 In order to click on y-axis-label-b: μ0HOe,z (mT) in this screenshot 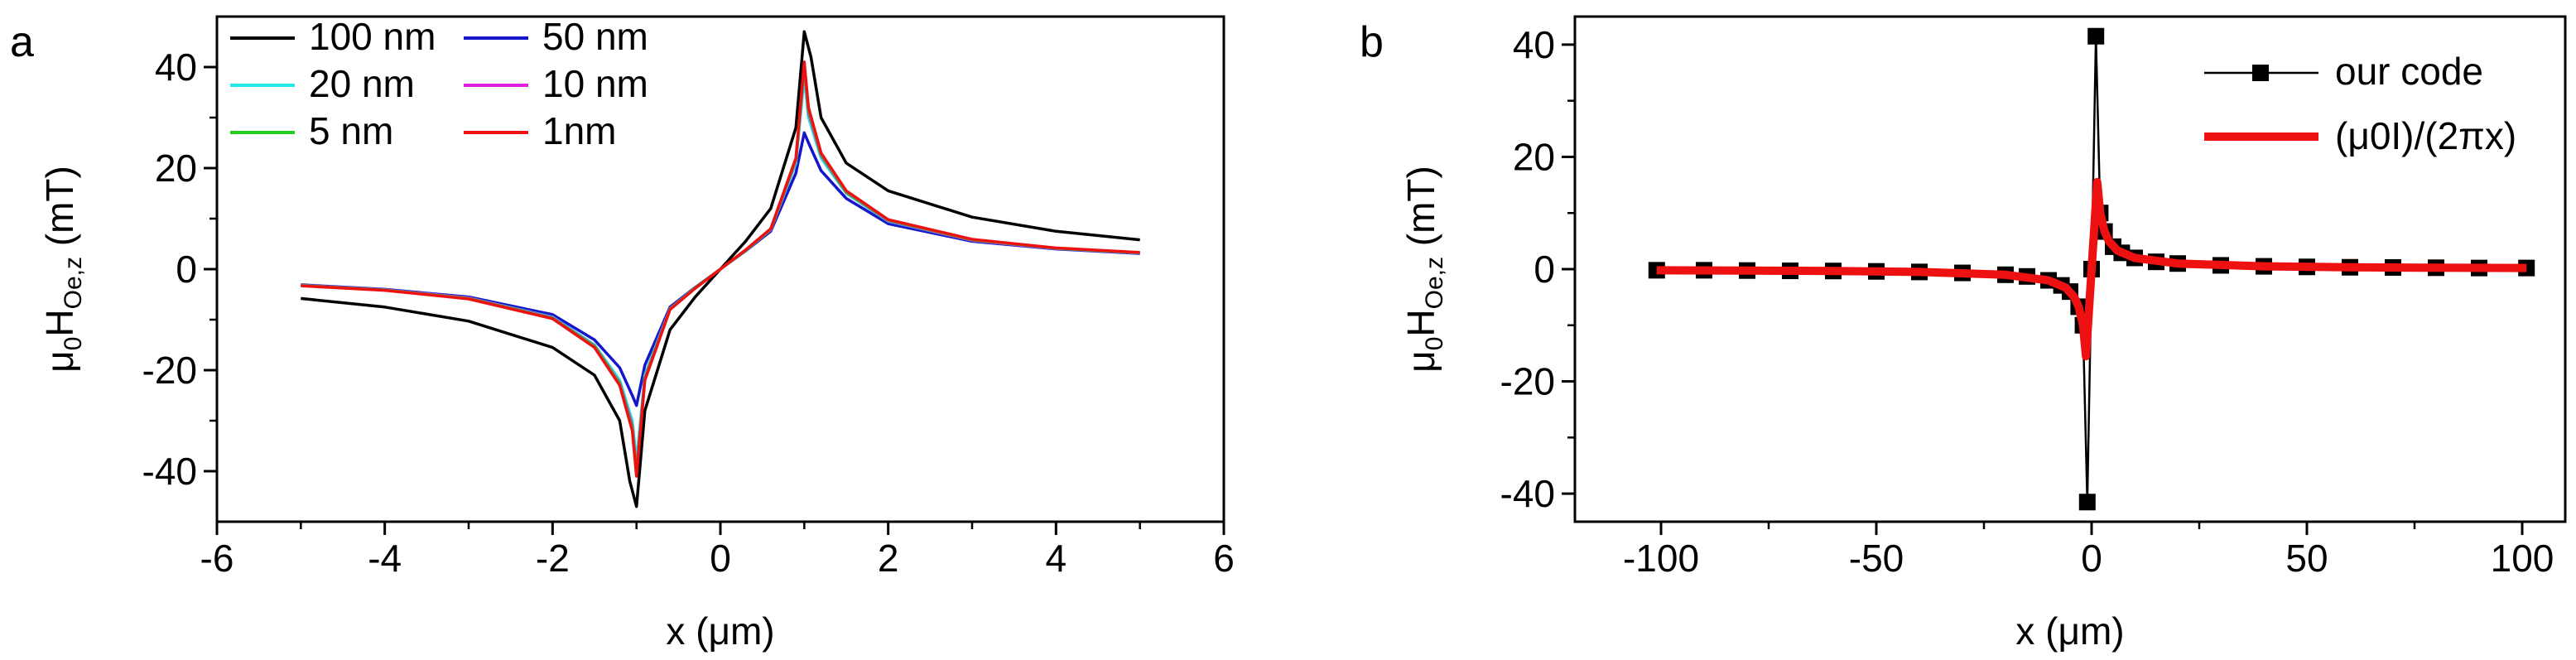, I will do `click(1423, 269)`.